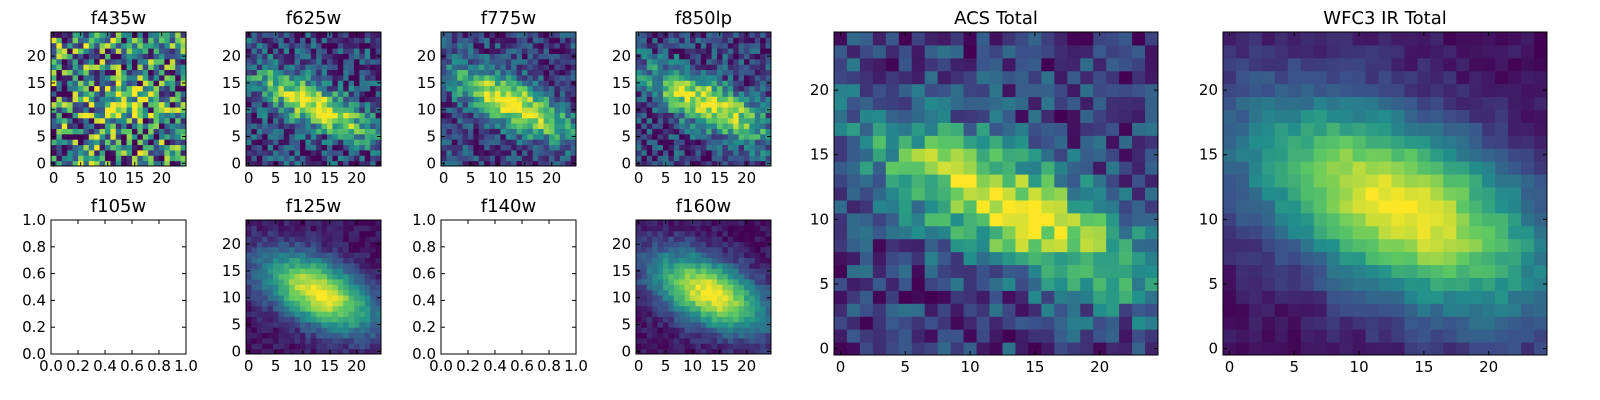  Describe the element at coordinates (621, 244) in the screenshot. I see `y-tick-label: 20` at that location.